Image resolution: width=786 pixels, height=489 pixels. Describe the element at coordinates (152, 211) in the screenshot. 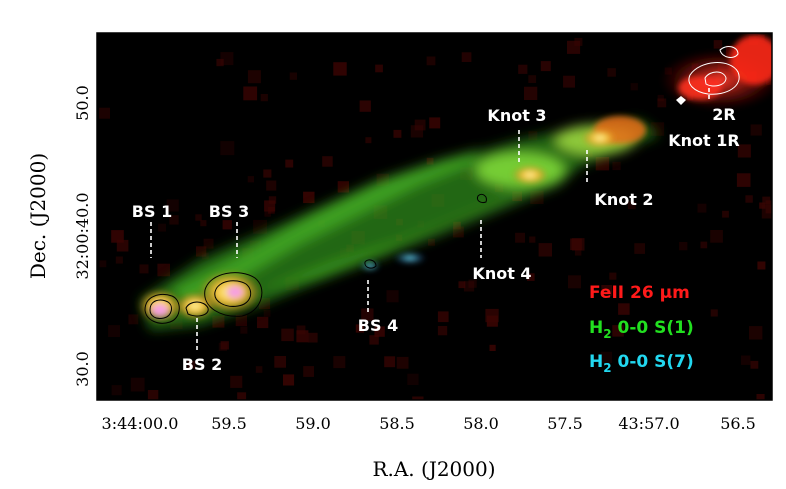

I see `label-bs-1: BS 1` at that location.